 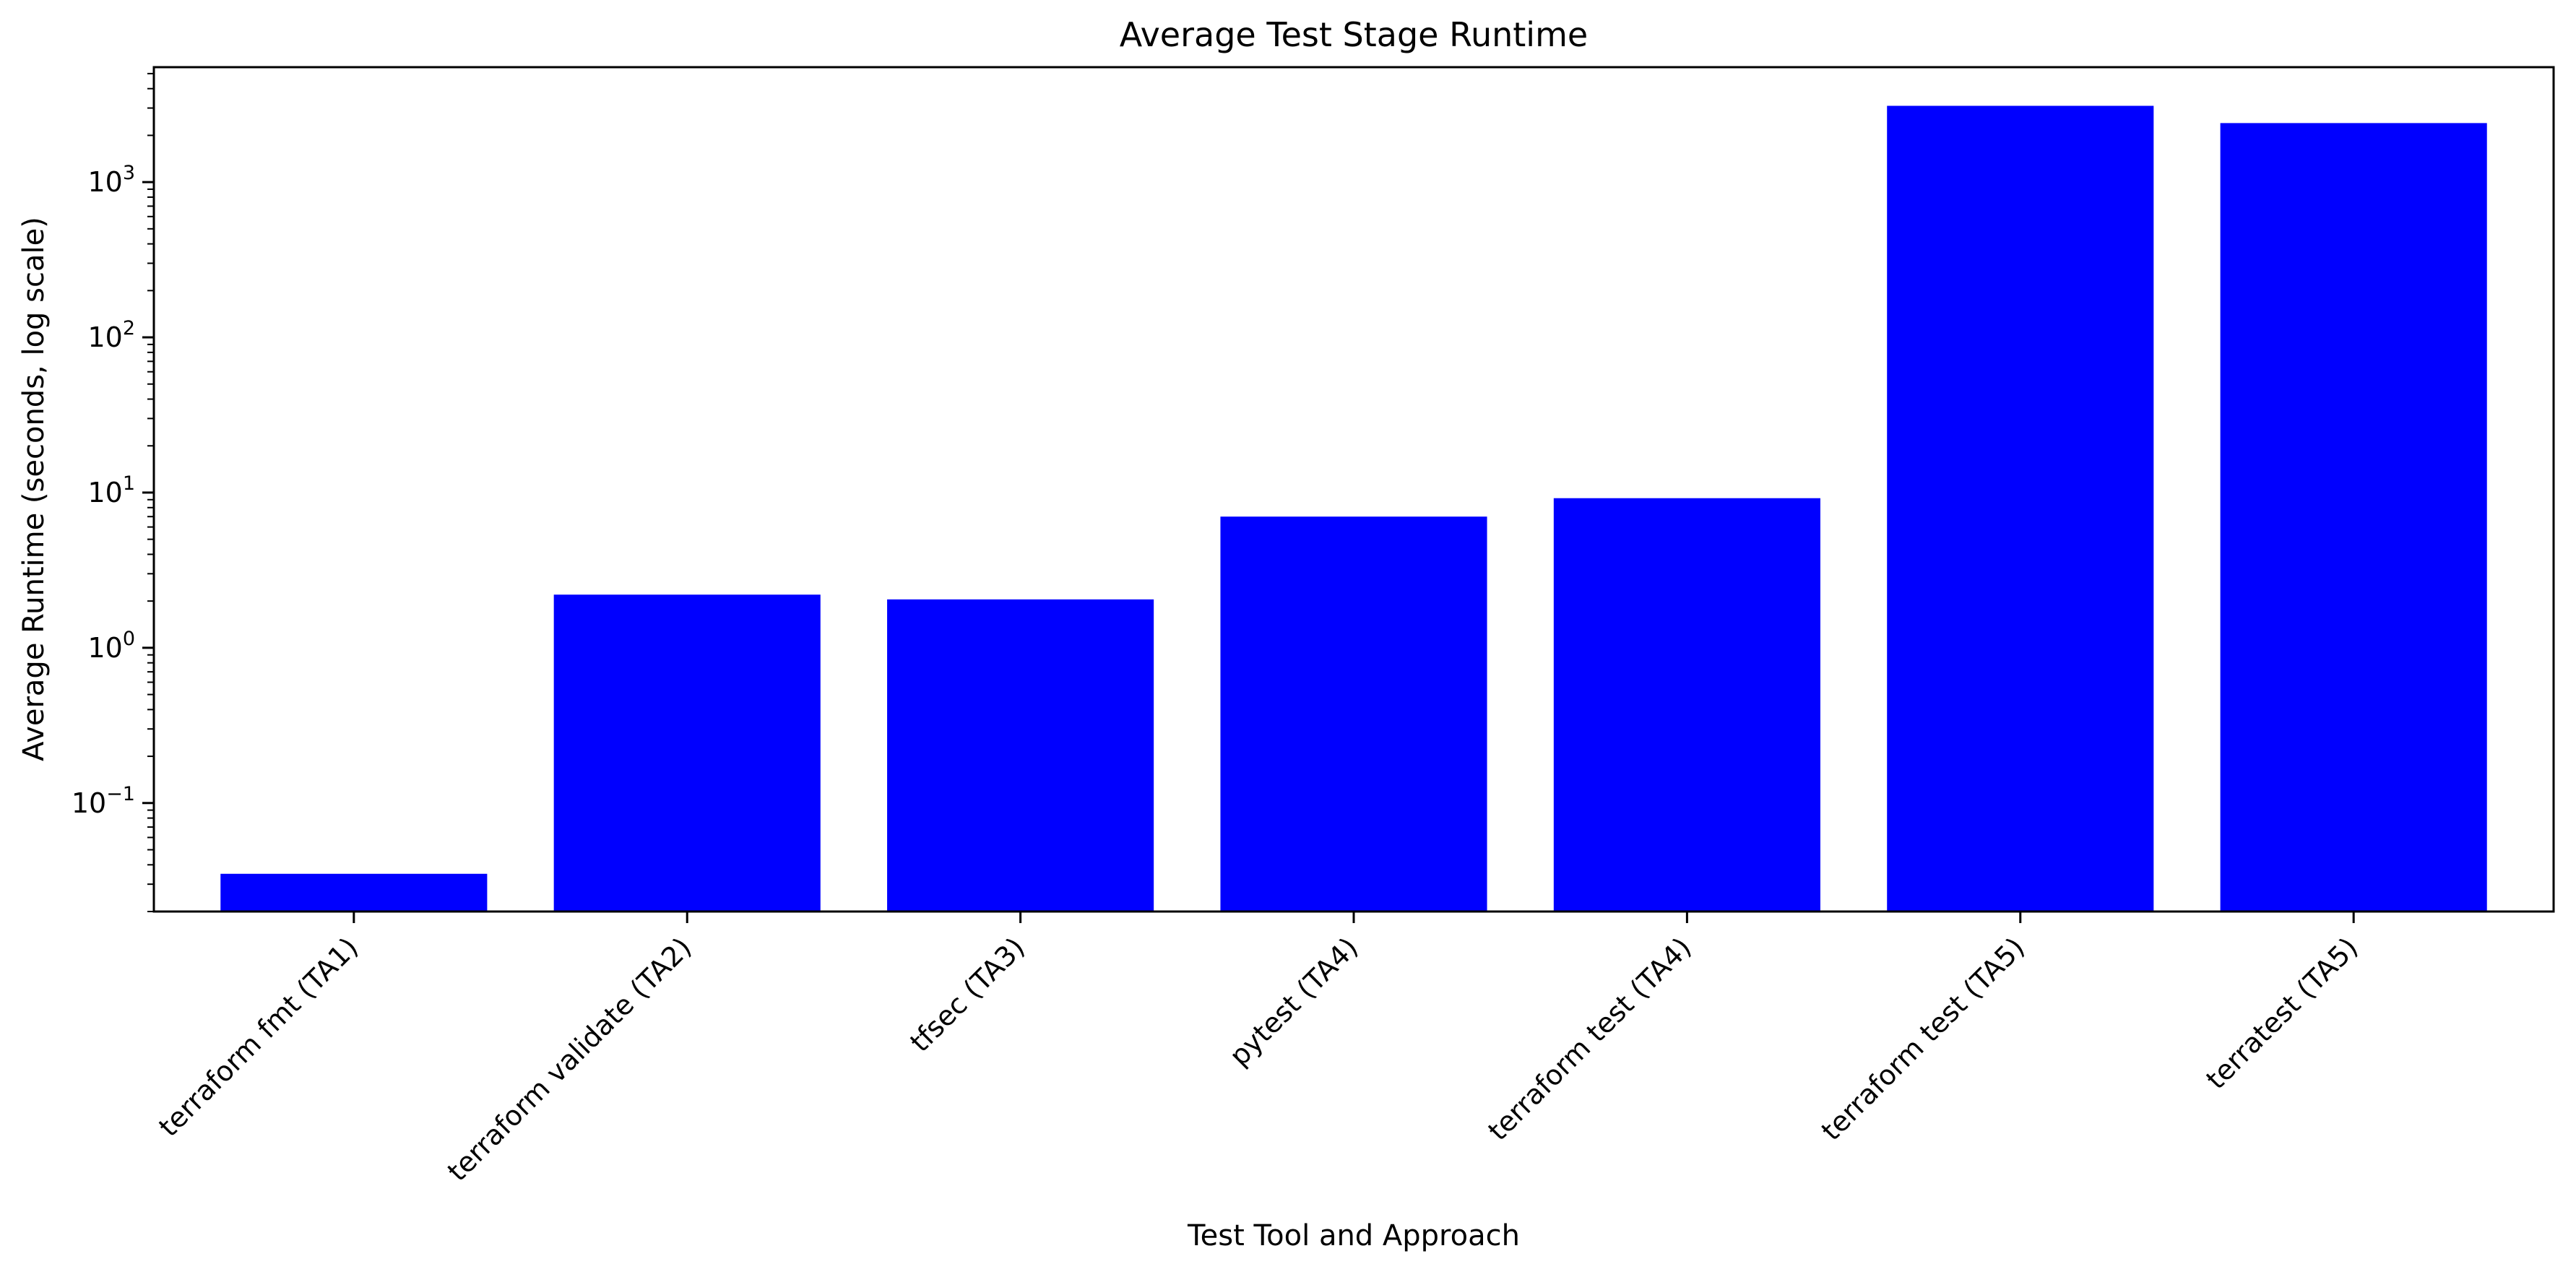 I want to click on y-axis-label: Average Runtime (seconds, log scale), so click(x=34, y=489).